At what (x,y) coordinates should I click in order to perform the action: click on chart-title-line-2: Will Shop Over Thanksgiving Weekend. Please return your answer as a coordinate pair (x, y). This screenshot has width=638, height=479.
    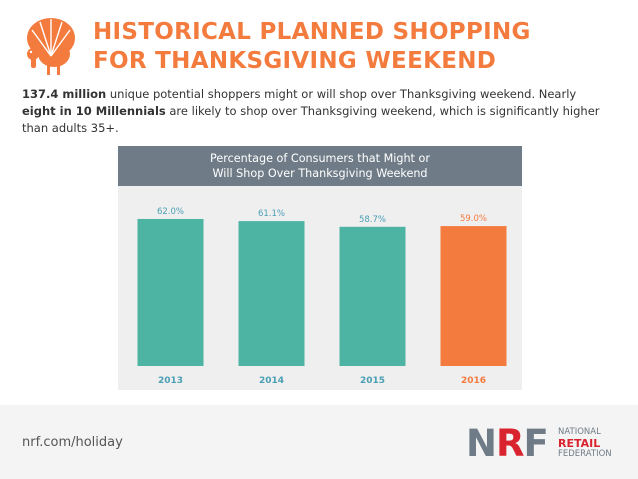
    Looking at the image, I should click on (320, 173).